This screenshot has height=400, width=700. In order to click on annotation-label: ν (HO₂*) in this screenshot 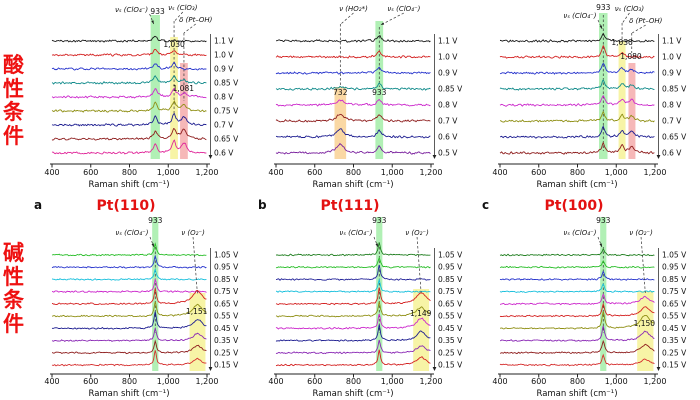, I will do `click(353, 9)`.